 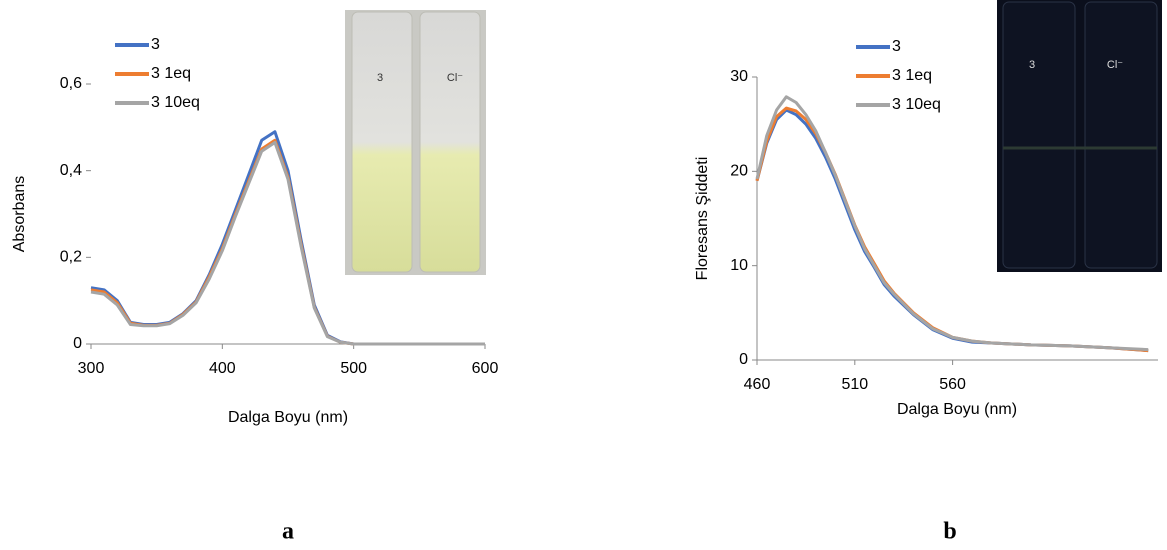 What do you see at coordinates (952, 384) in the screenshot?
I see `x-tick-label: 560` at bounding box center [952, 384].